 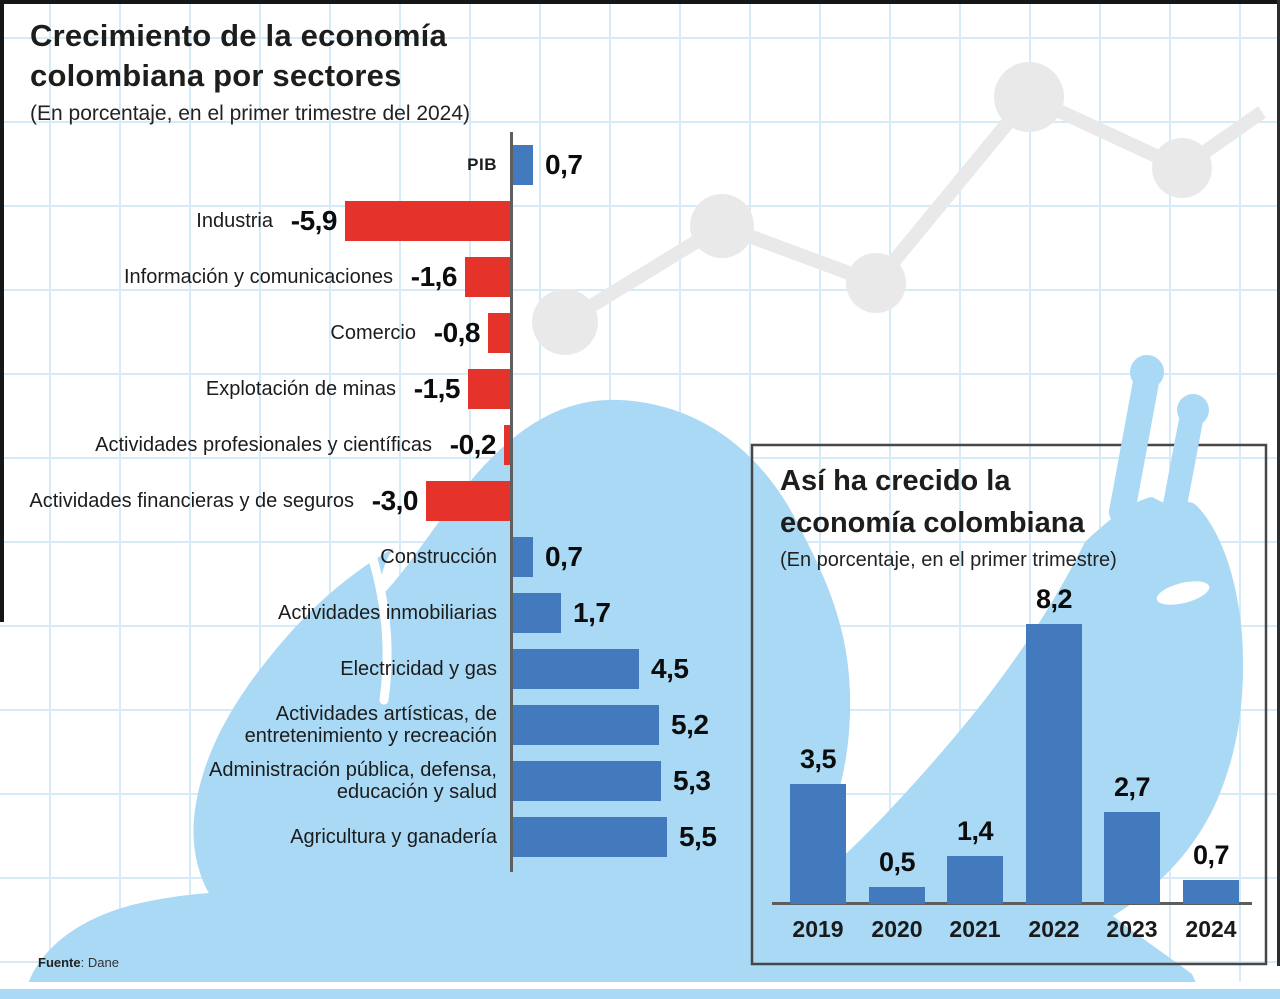 What do you see at coordinates (1193, 410) in the screenshot?
I see `snail-antenna-right-tip` at bounding box center [1193, 410].